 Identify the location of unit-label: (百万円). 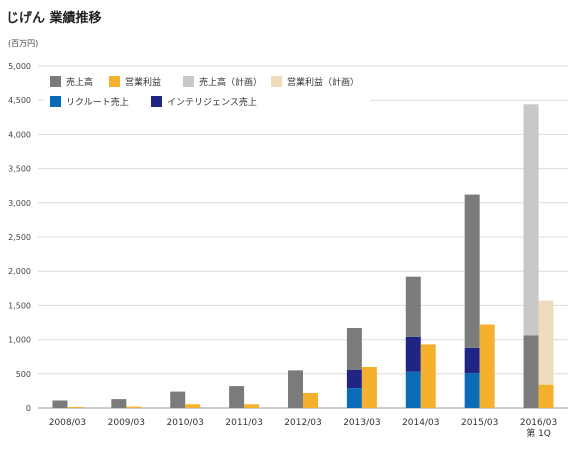
(23, 43).